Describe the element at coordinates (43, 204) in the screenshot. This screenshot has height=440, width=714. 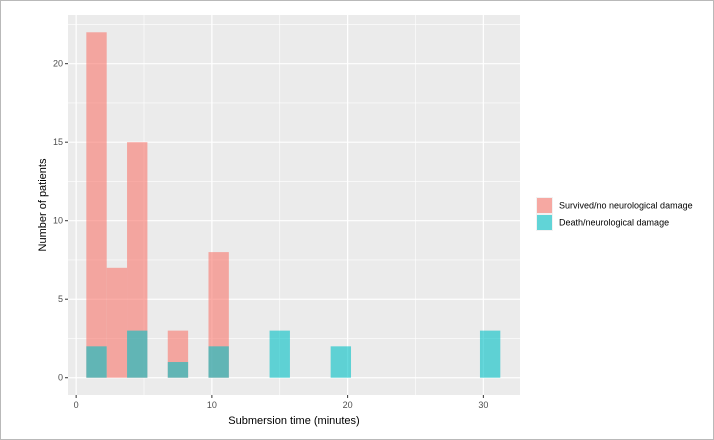
I see `y-axis-title: Number of patients` at that location.